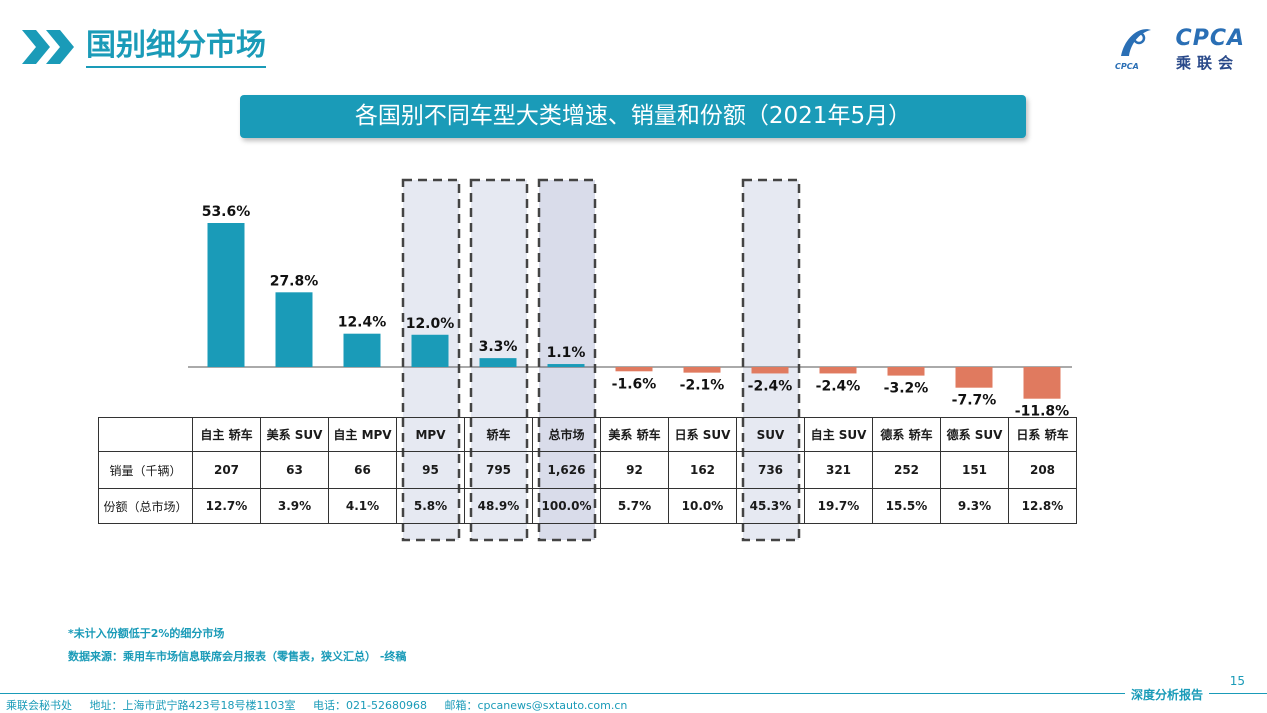 The height and width of the screenshot is (713, 1267). What do you see at coordinates (1136, 42) in the screenshot?
I see `logo-swirl-icon` at bounding box center [1136, 42].